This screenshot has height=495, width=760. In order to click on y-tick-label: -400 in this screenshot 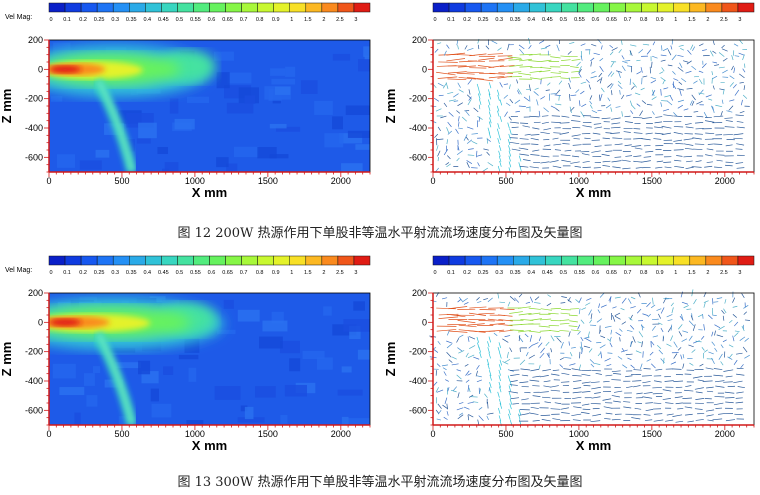, I will do `click(34, 381)`.